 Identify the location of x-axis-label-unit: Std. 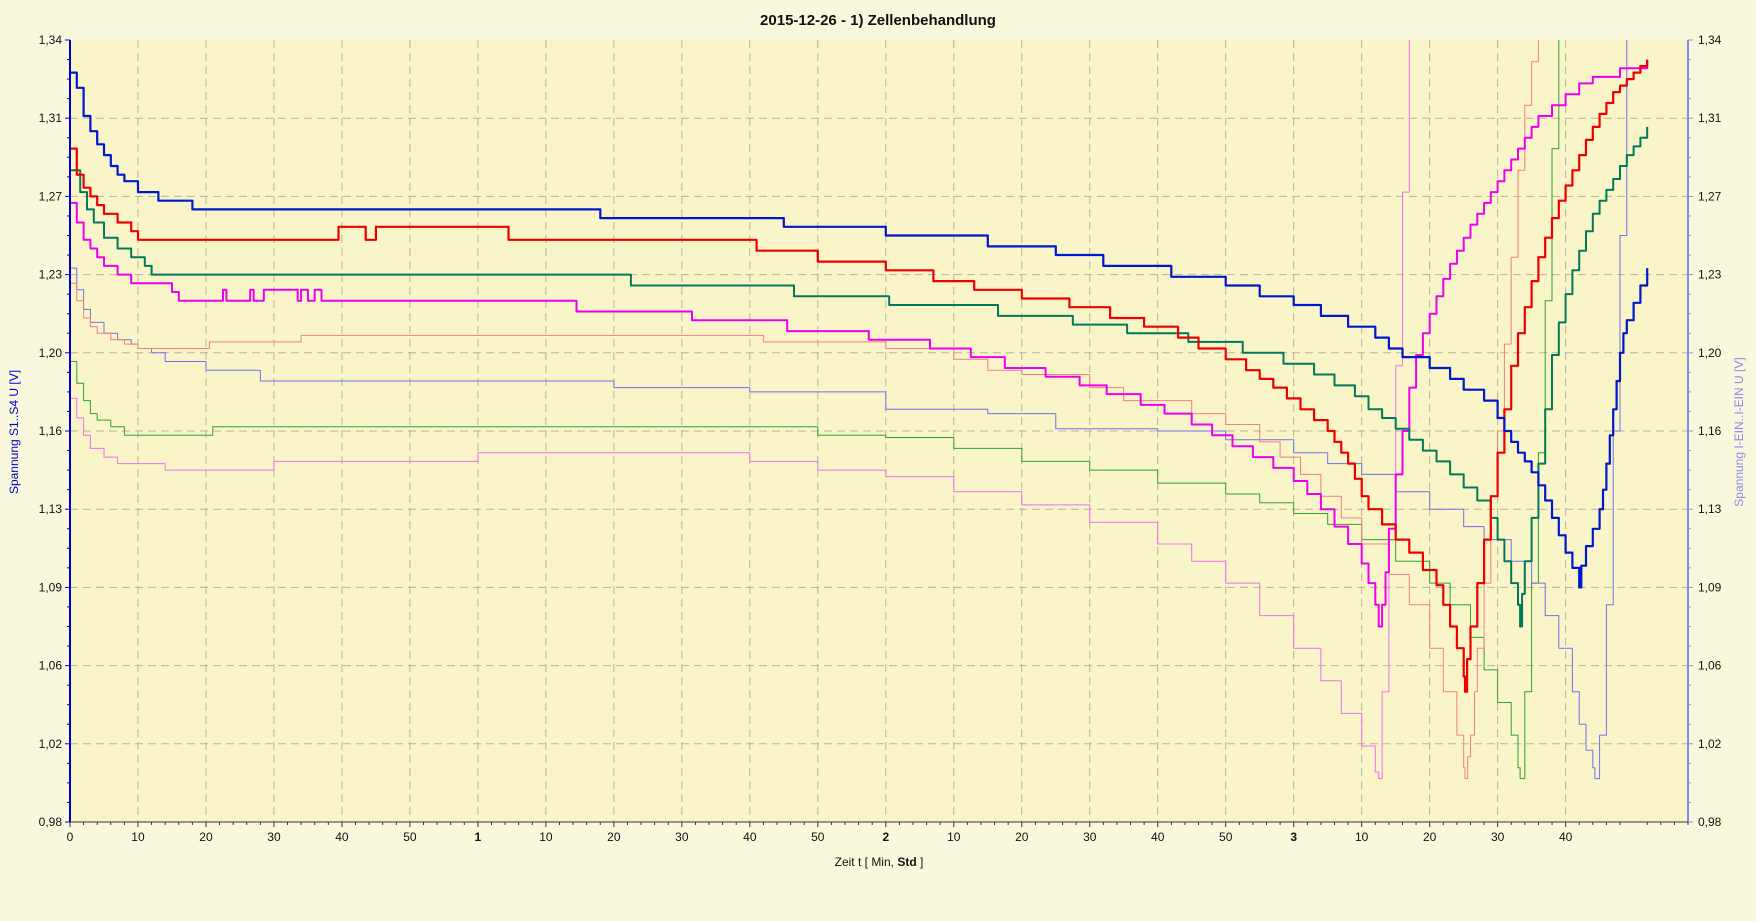
(906, 862).